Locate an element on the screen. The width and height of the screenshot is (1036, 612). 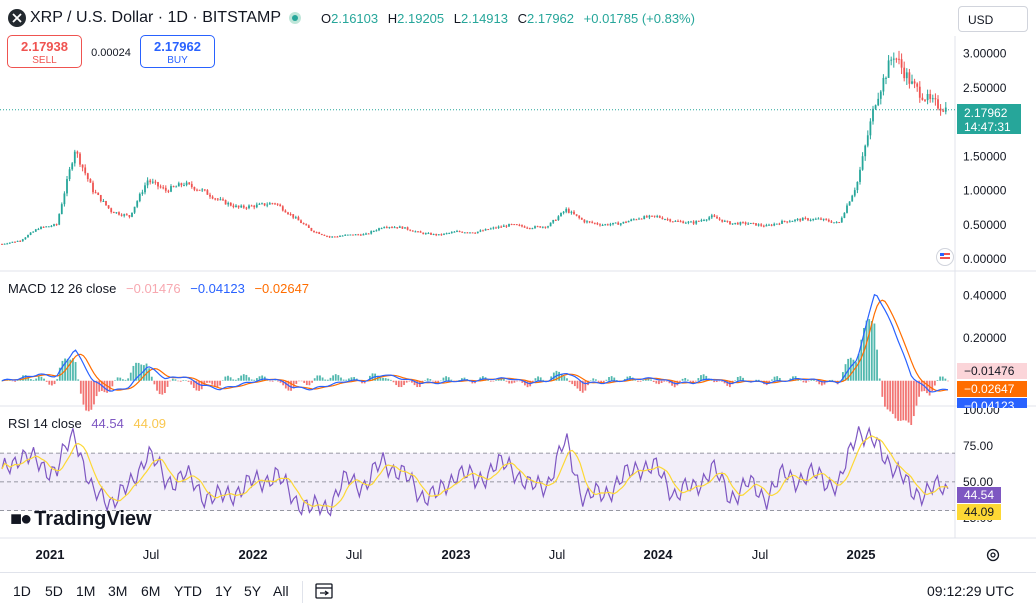
macd-title: MACD 12 26 close is located at coordinates (62, 288).